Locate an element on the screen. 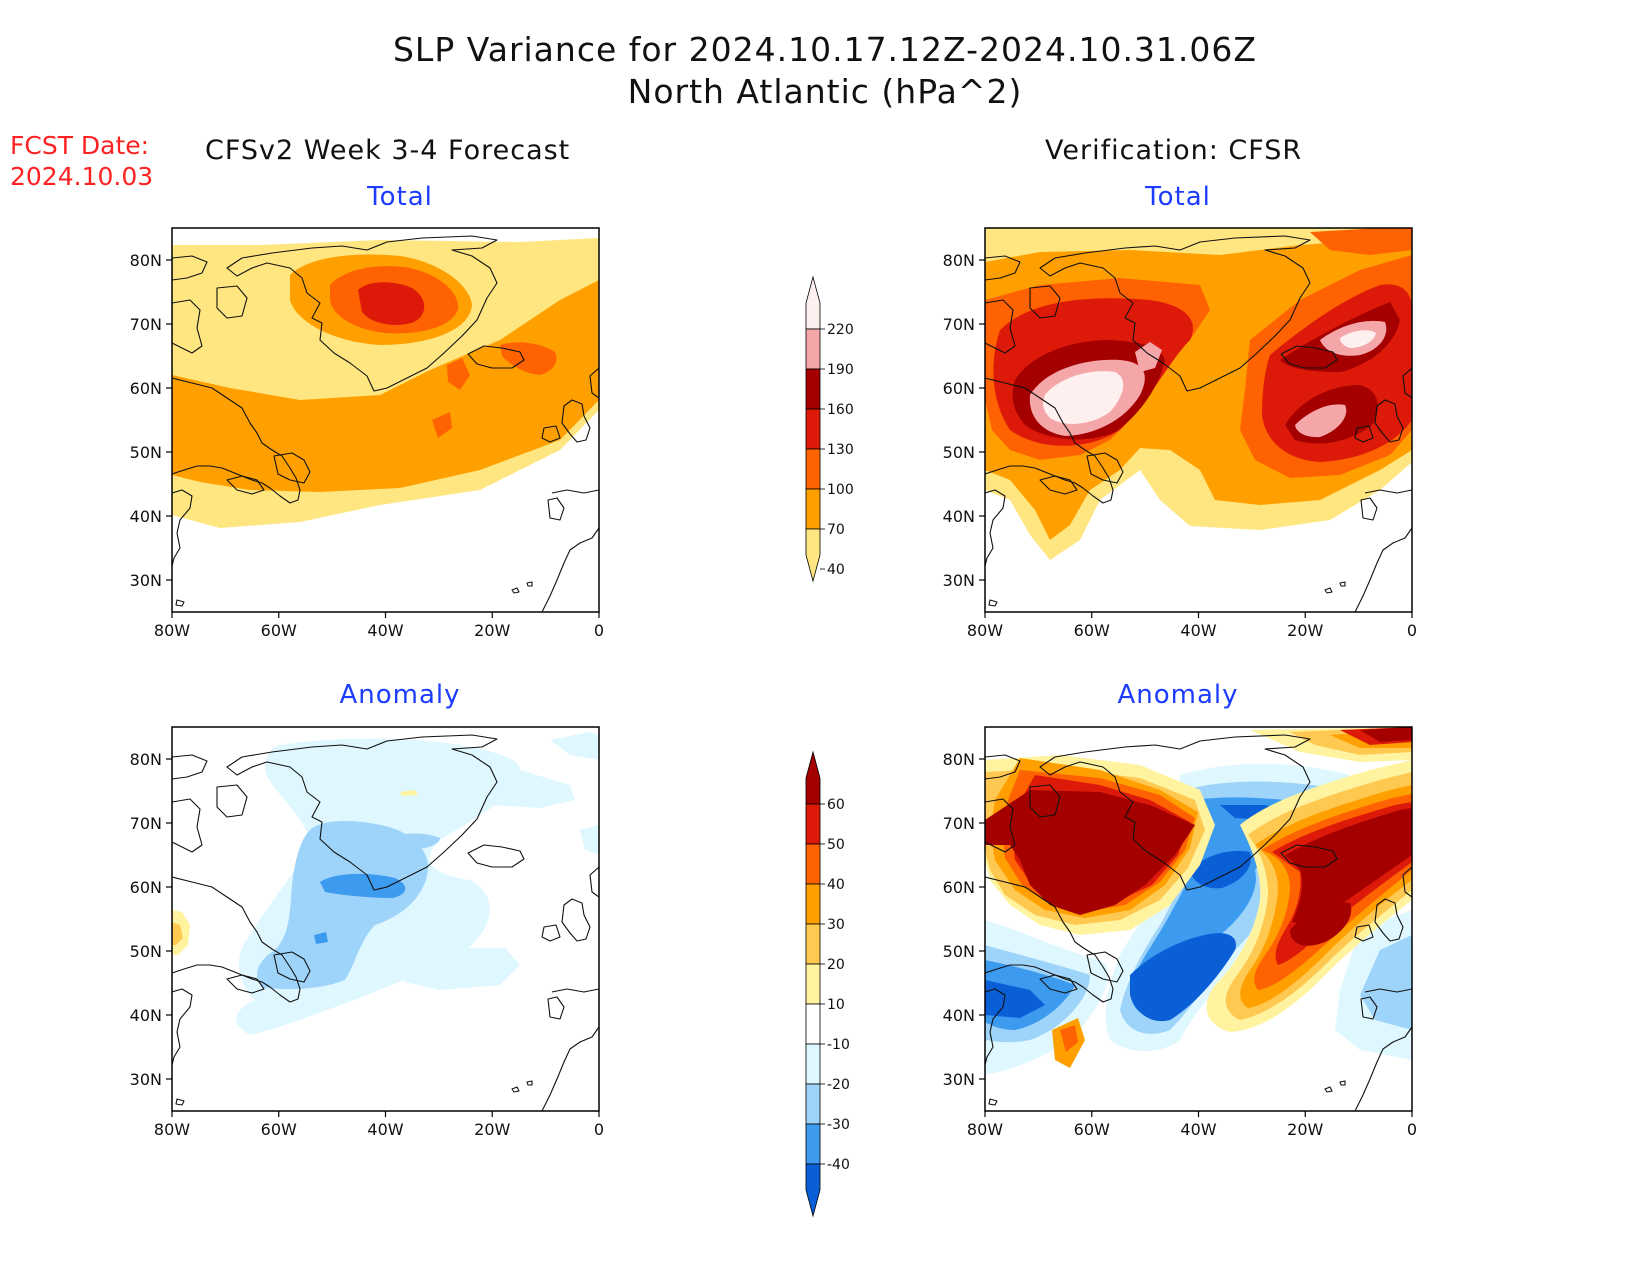  verification-header: Verification: CFSR is located at coordinates (1174, 150).